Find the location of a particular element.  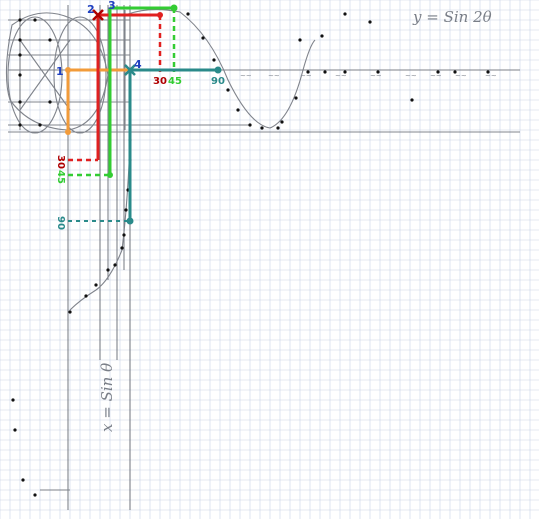

angle-label-30-vertical: 30 is located at coordinates (60, 162).